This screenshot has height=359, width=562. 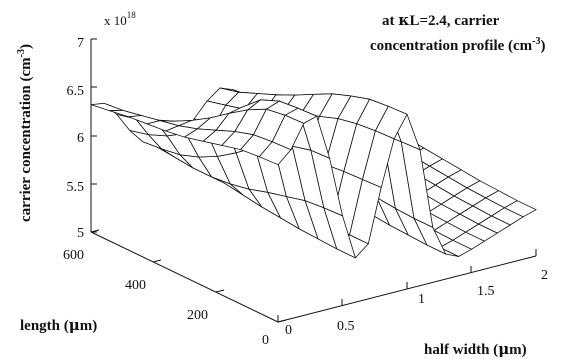 What do you see at coordinates (80, 233) in the screenshot?
I see `z-tick-label: 5` at bounding box center [80, 233].